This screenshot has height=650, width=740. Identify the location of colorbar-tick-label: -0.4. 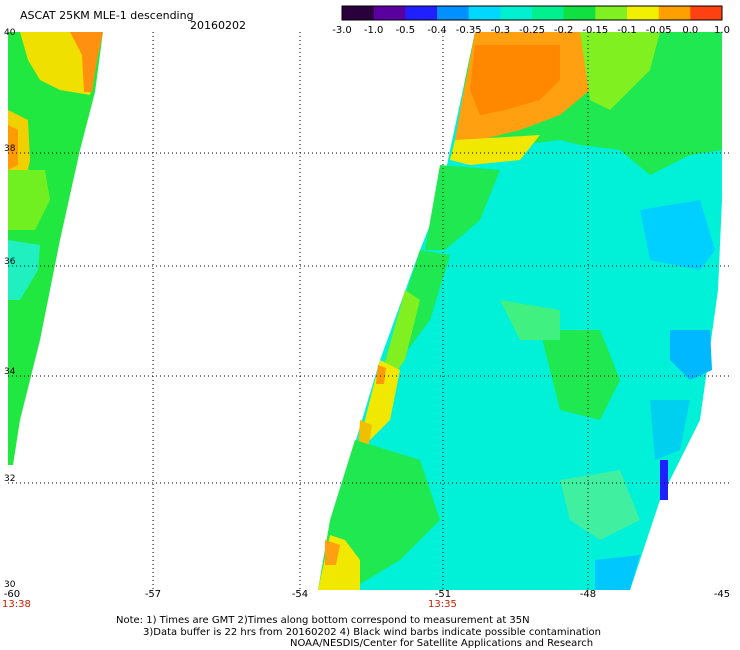
(437, 30).